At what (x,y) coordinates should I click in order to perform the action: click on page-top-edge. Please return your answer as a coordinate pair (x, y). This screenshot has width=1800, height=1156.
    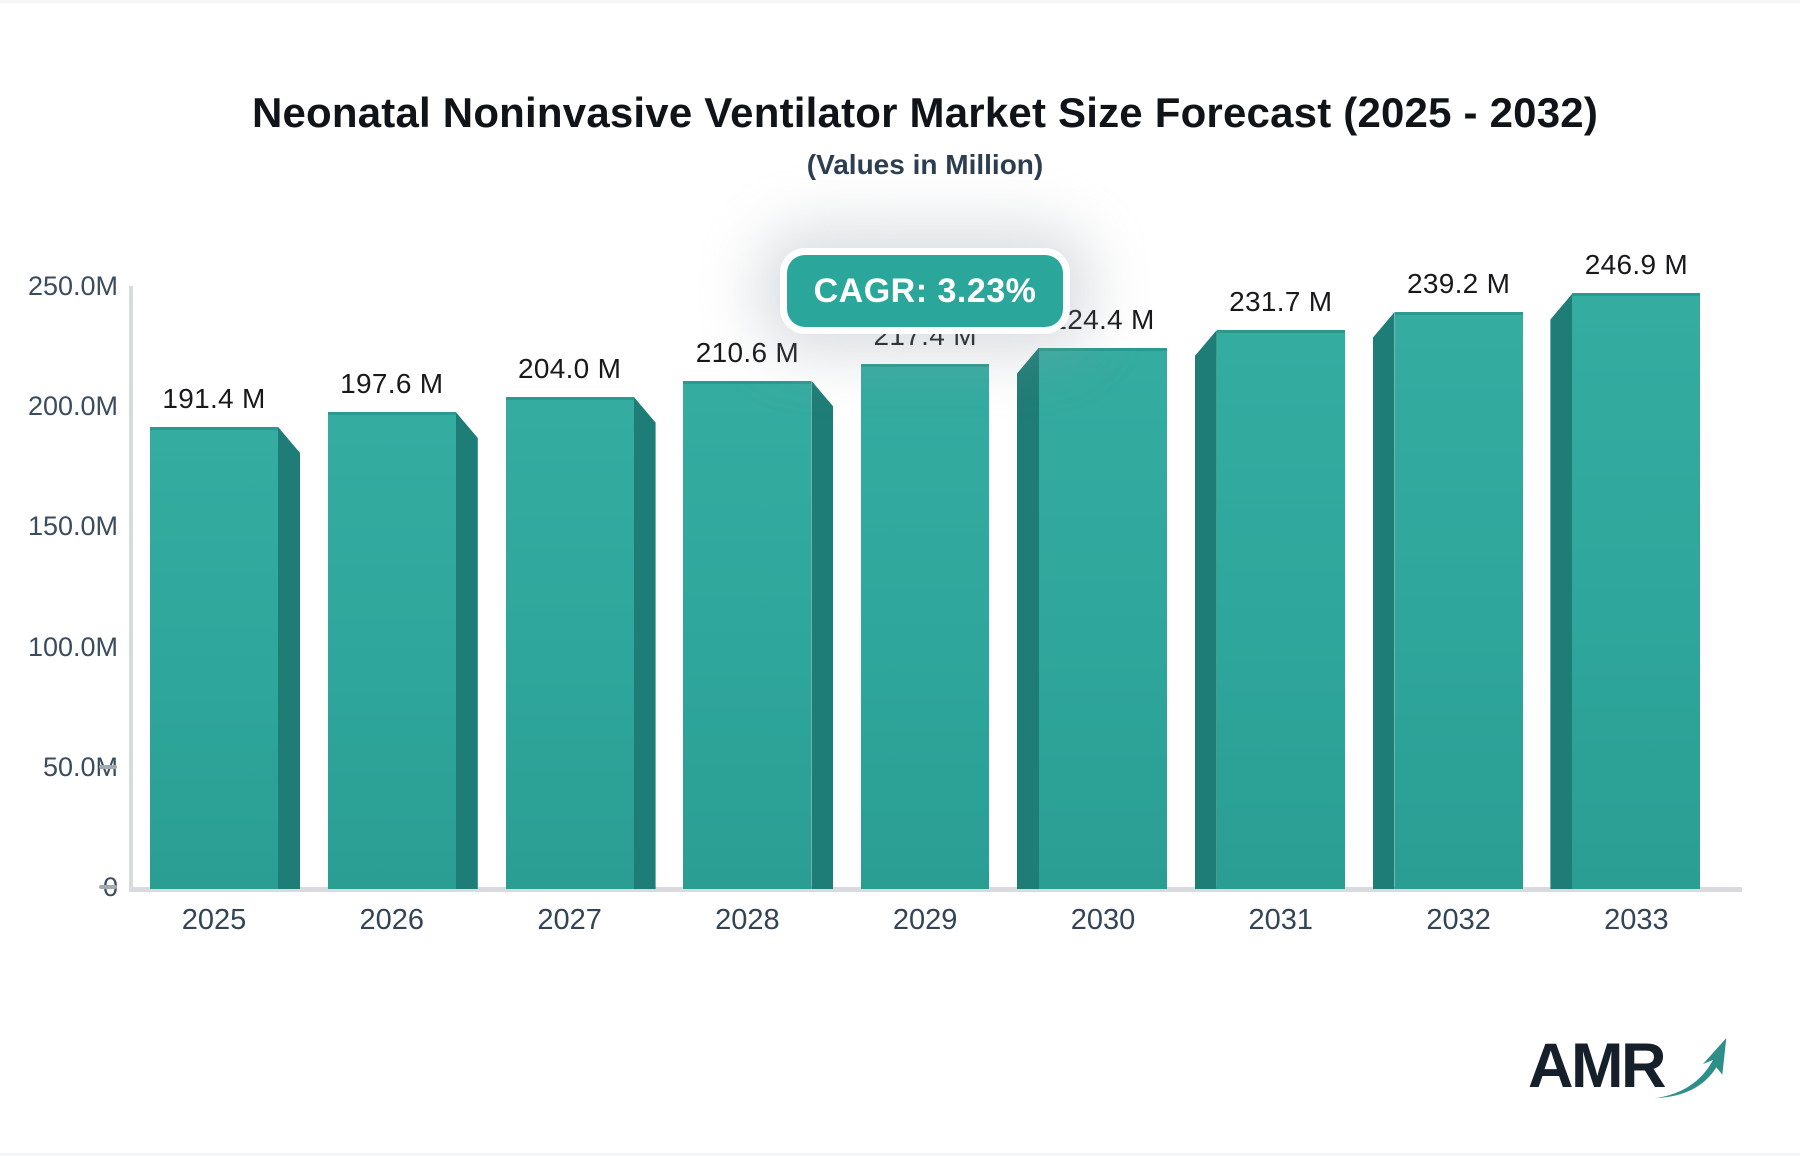
    Looking at the image, I should click on (900, 1).